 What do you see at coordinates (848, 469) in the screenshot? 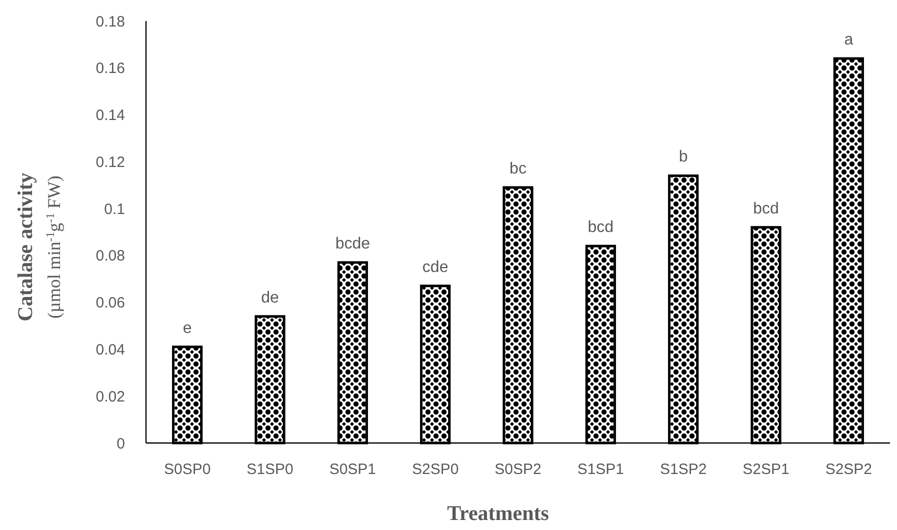
I see `x-tick-label: S2SP2` at bounding box center [848, 469].